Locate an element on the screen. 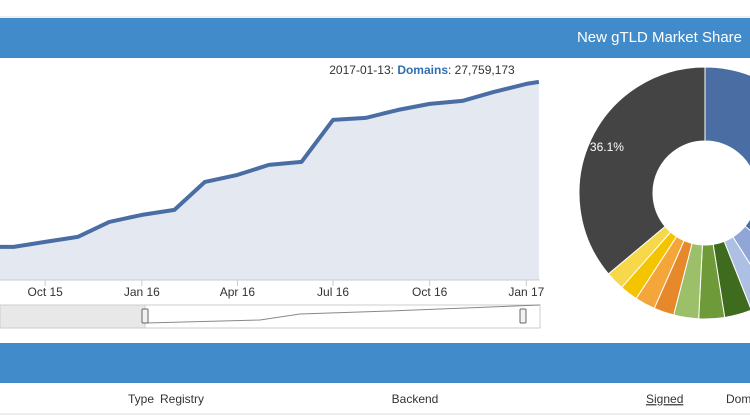 The width and height of the screenshot is (750, 420). x-tick-label: Oct 16 is located at coordinates (430, 292).